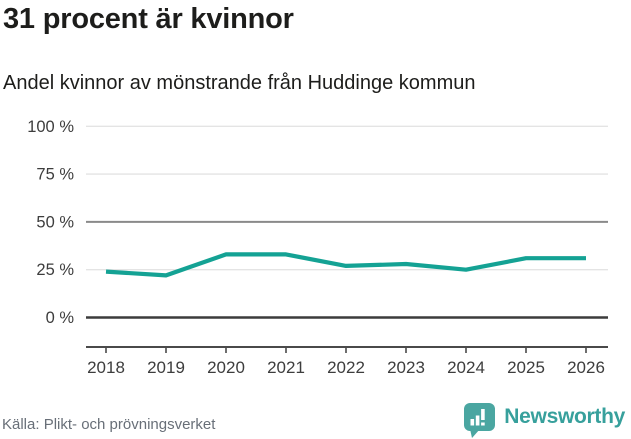  Describe the element at coordinates (166, 367) in the screenshot. I see `x-tick-label: 2019` at that location.